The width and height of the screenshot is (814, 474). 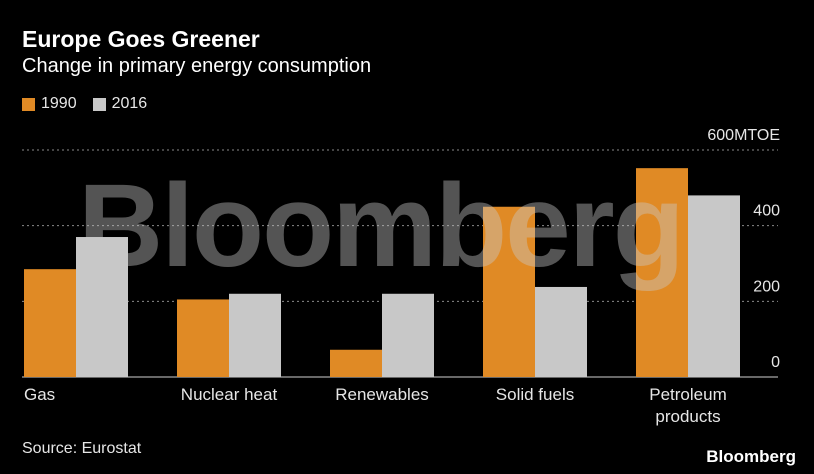 What do you see at coordinates (766, 211) in the screenshot?
I see `y-tick-label: 400` at bounding box center [766, 211].